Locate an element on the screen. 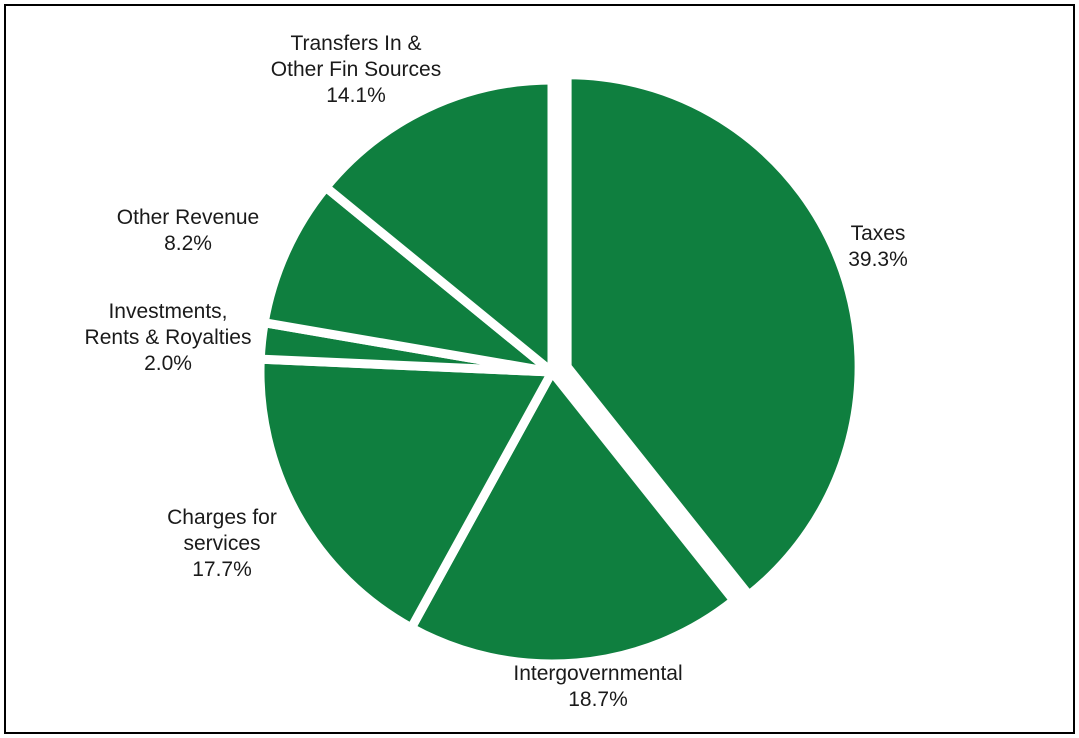  slice-label-2: Charges for services 17.7% is located at coordinates (222, 543).